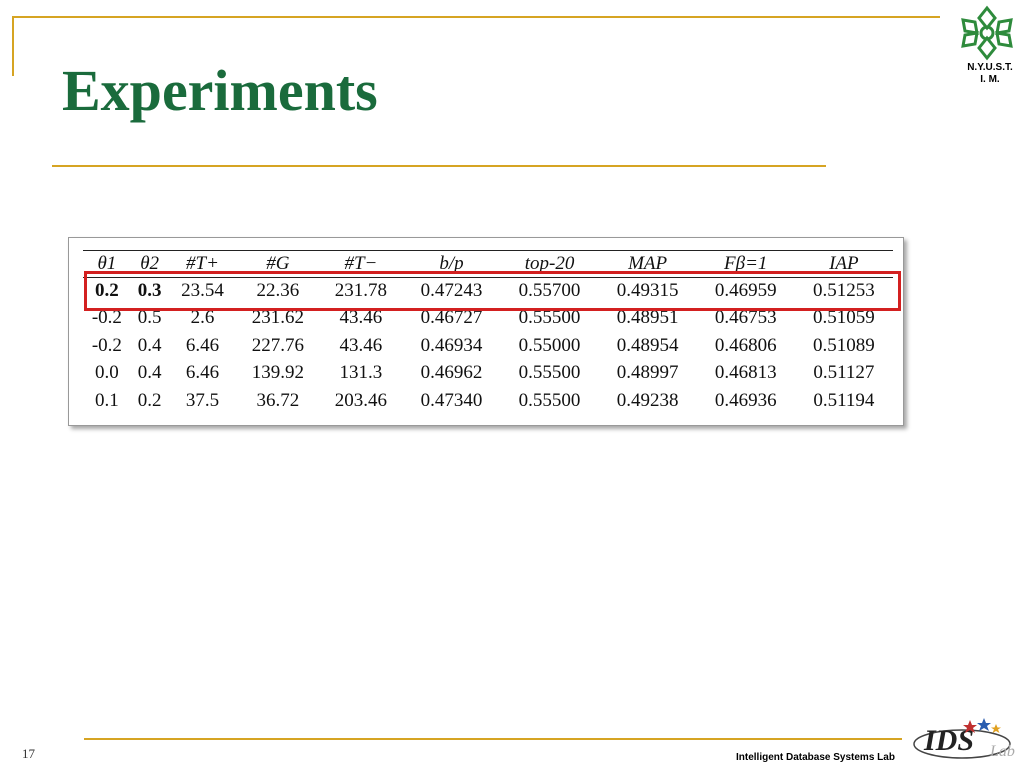 This screenshot has height=768, width=1024. I want to click on table-cell: 0.48997, so click(647, 373).